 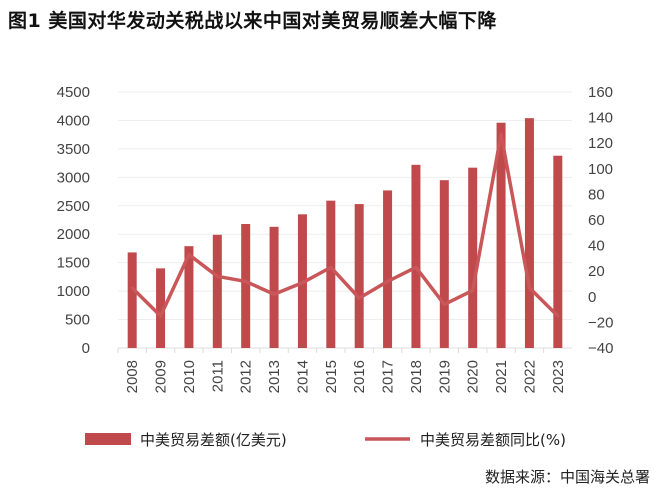 I want to click on bar-2018, so click(x=416, y=256).